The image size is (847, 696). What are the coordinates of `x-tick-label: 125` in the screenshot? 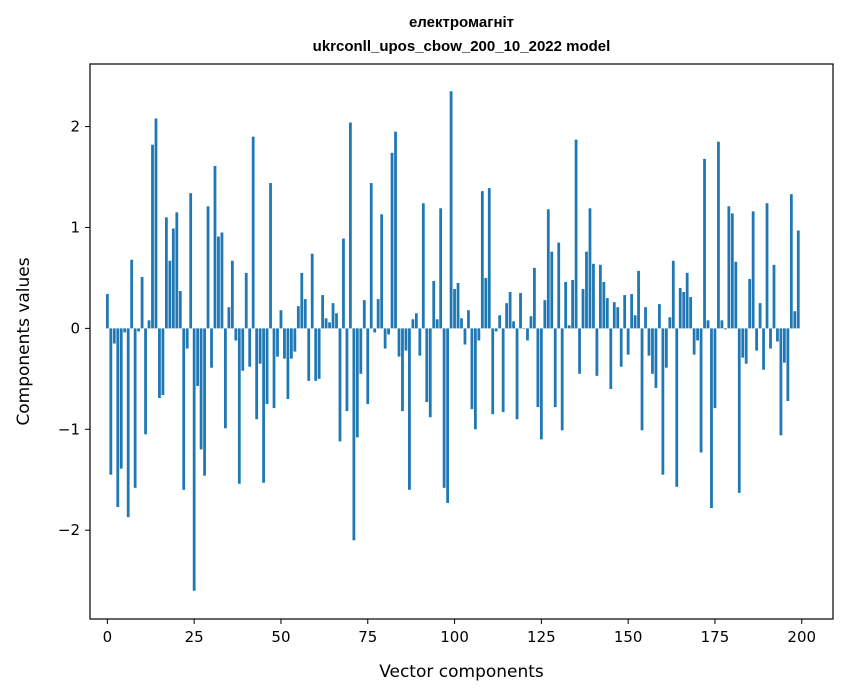 It's located at (541, 637).